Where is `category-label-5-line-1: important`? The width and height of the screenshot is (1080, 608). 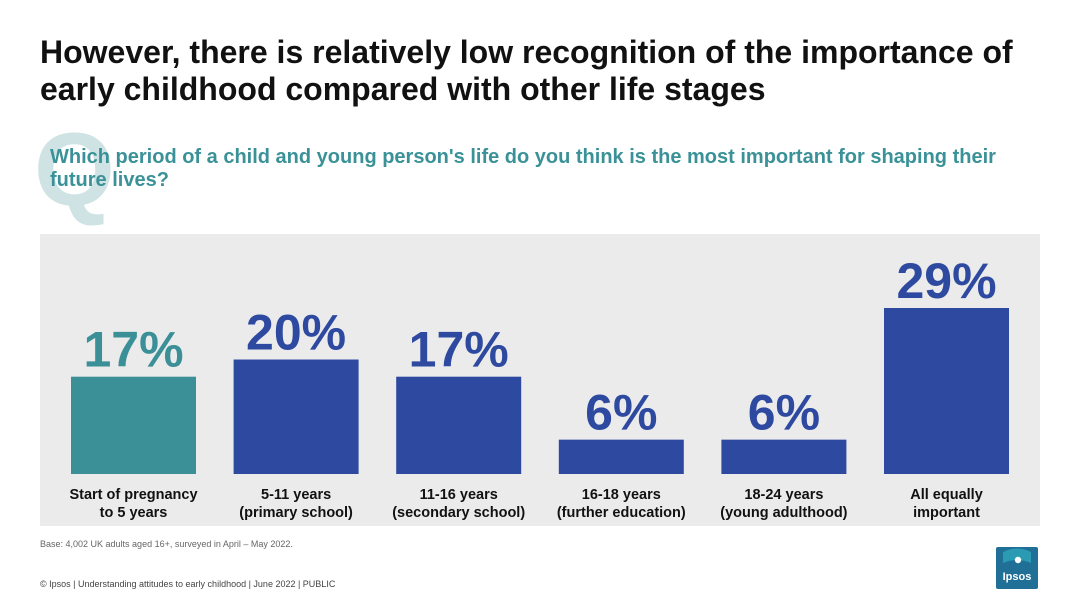 category-label-5-line-1: important is located at coordinates (946, 513).